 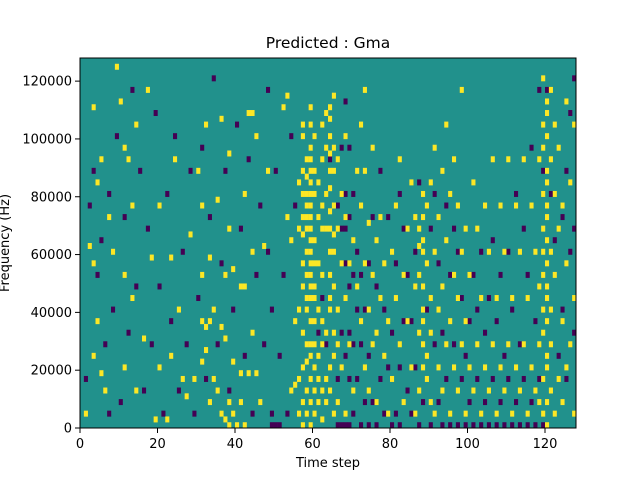 I want to click on x-tick-label: 40, so click(x=235, y=444).